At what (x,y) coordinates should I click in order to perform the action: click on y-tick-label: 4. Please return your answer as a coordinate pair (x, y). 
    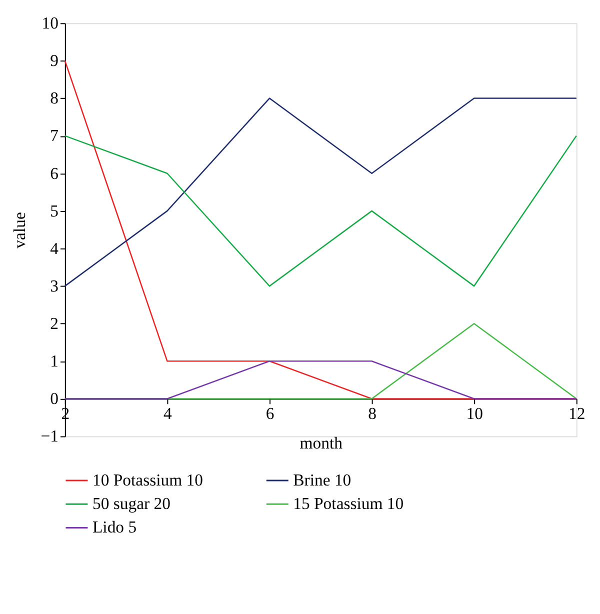
    Looking at the image, I should click on (55, 248).